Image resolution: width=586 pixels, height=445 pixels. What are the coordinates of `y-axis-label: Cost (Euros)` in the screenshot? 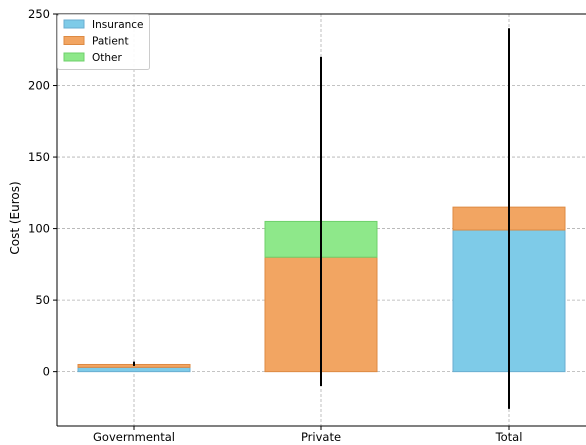 It's located at (15, 217).